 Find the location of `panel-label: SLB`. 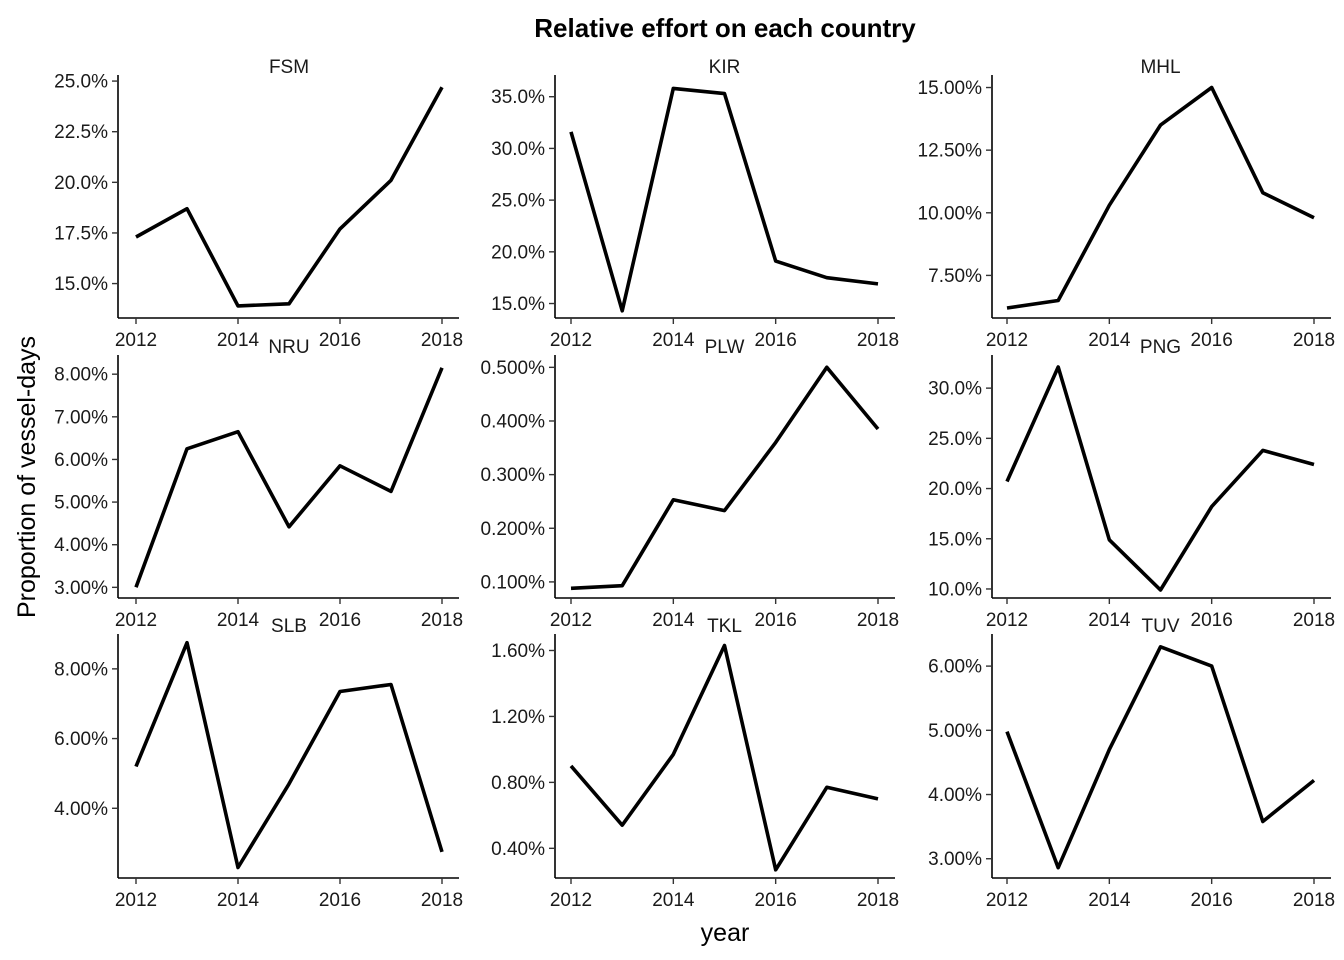

panel-label: SLB is located at coordinates (289, 626).